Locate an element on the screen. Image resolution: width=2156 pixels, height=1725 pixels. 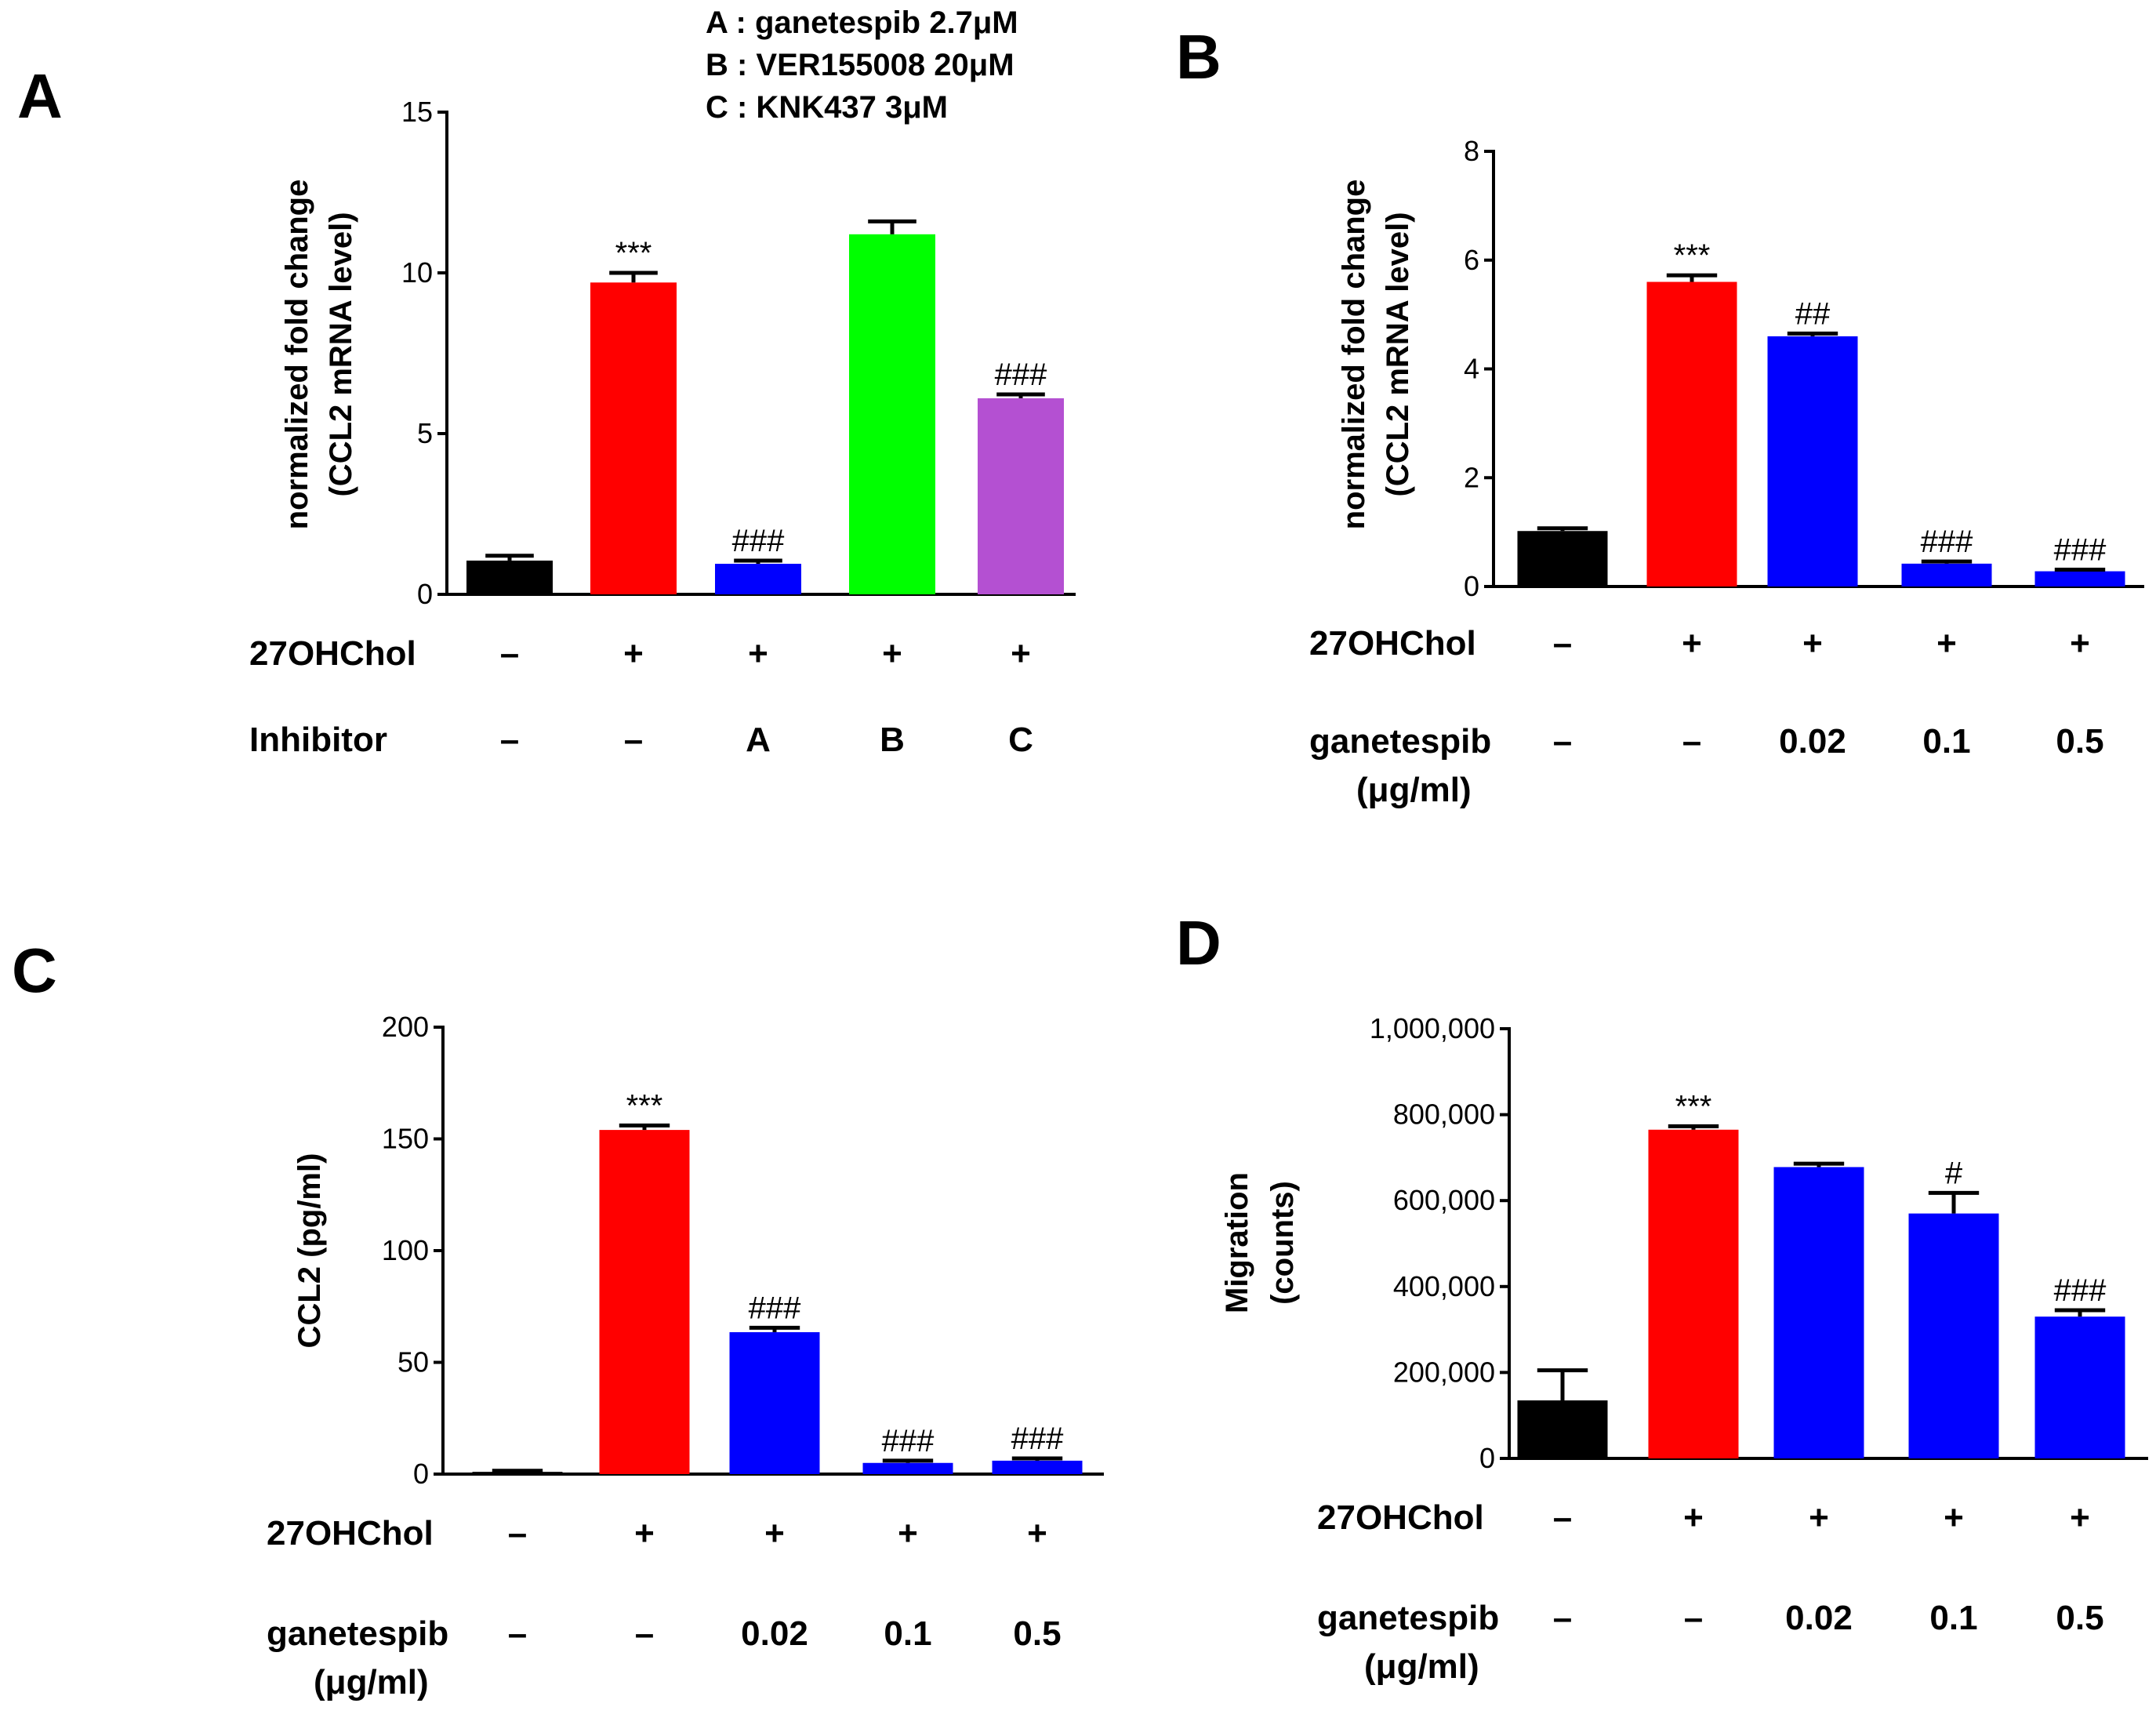
panel-d-y-axis-label: Migration is located at coordinates (1237, 1242).